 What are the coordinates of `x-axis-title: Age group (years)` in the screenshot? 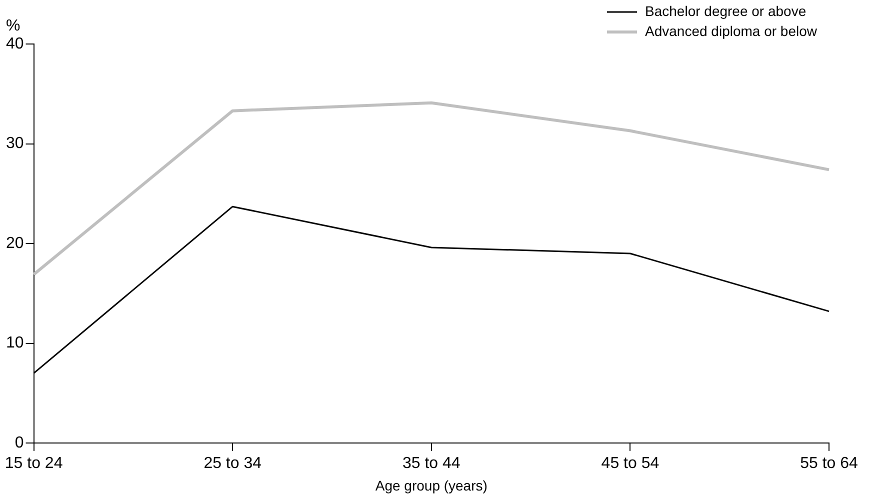 It's located at (431, 485).